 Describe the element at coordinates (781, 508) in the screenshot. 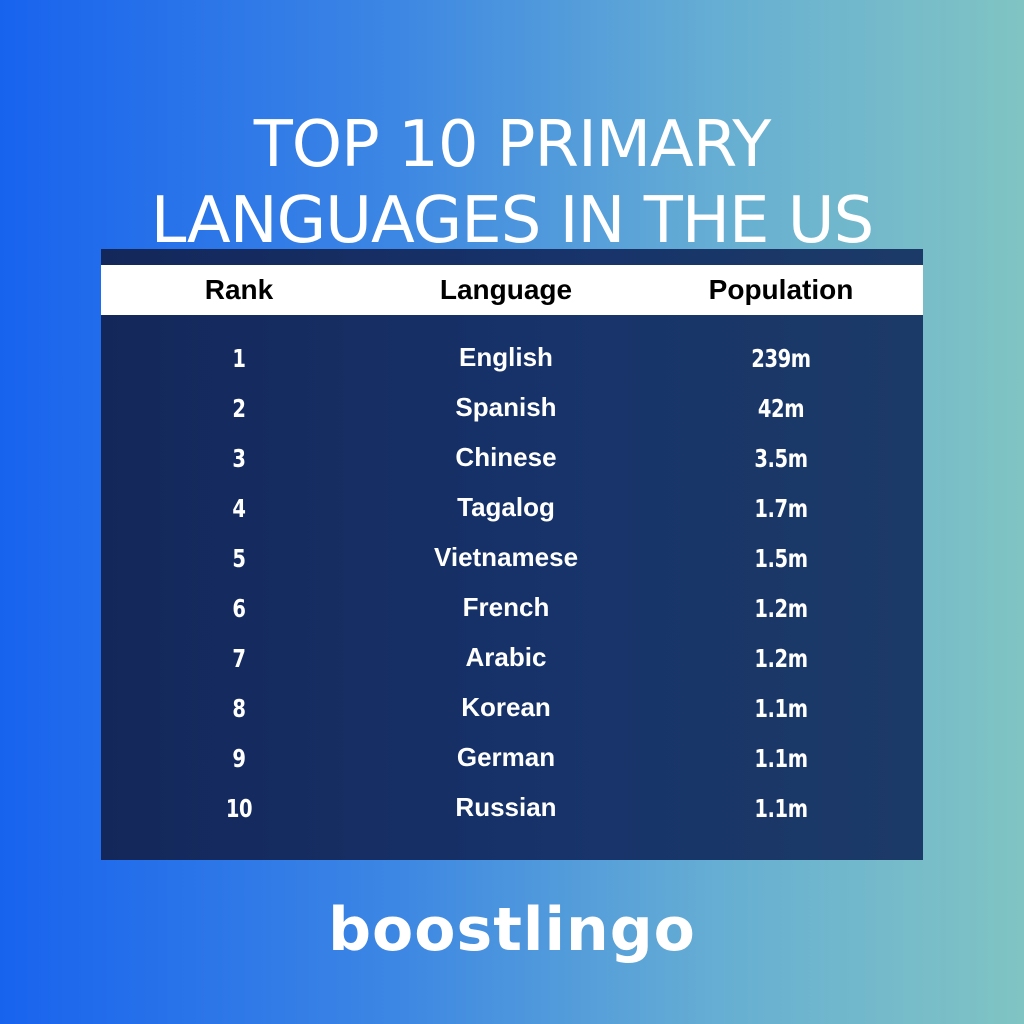

I see `population-cell: 1.7m` at that location.